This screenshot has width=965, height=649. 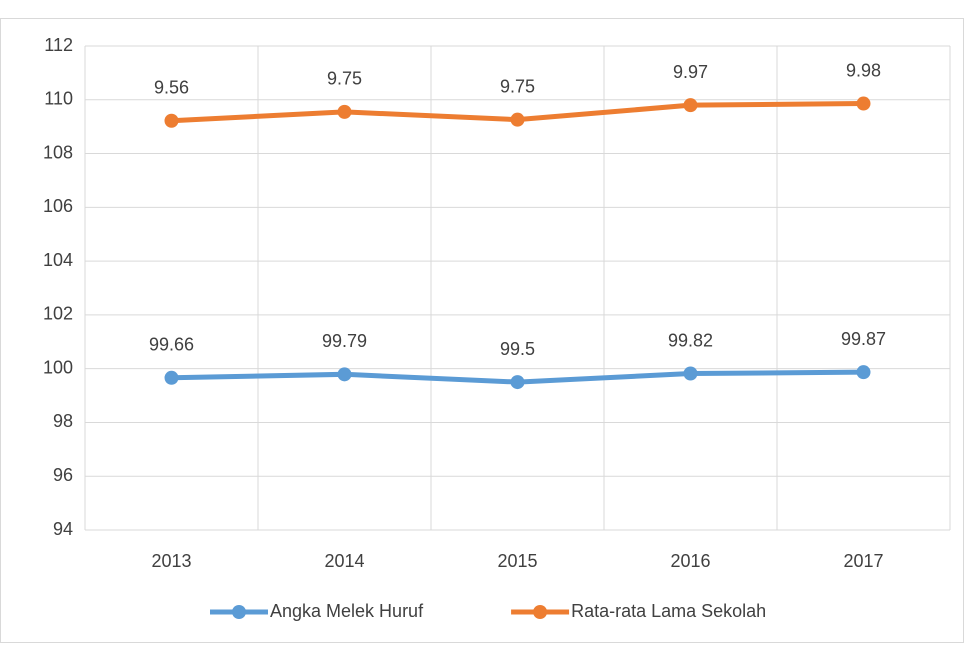 I want to click on y-tick-label: 104, so click(x=58, y=260).